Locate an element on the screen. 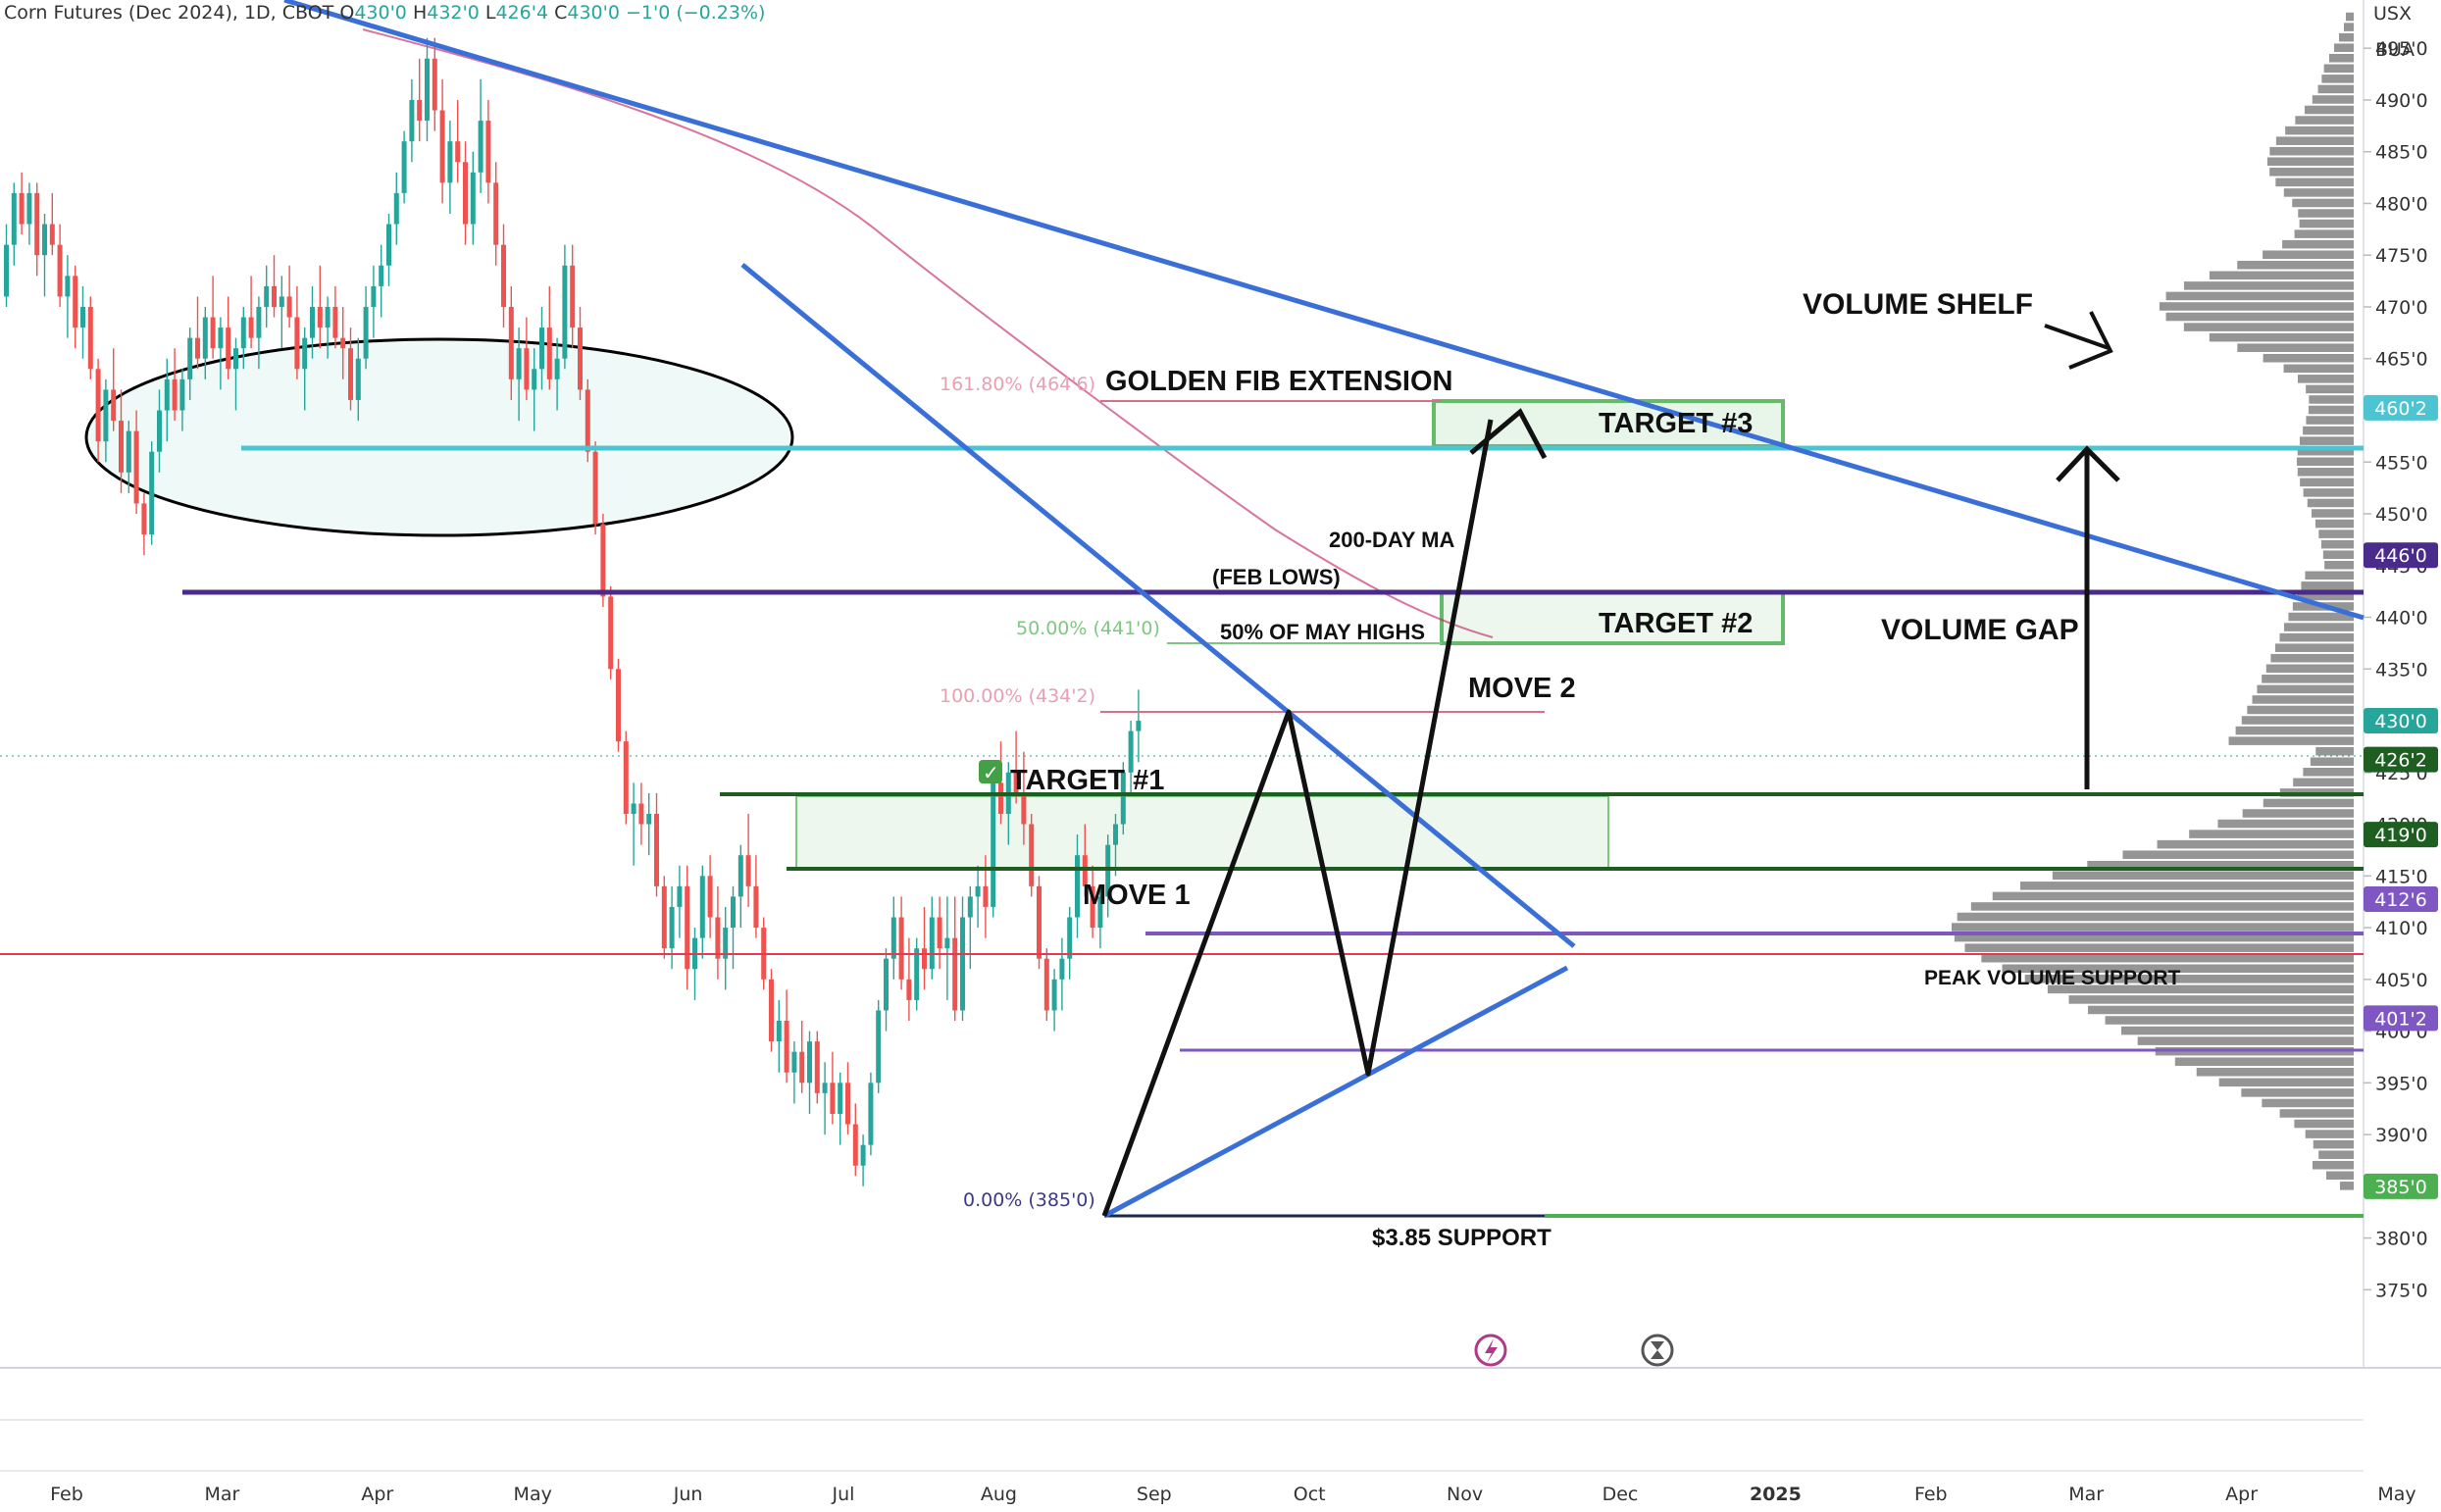 The height and width of the screenshot is (1512, 2441). currency-unit: USX is located at coordinates (2392, 14).